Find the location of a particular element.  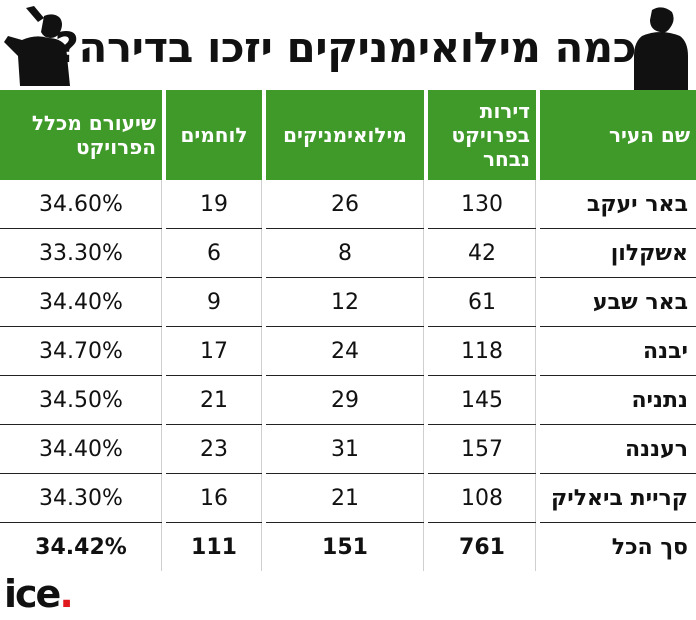

apartments-cell: 108 is located at coordinates (481, 498).